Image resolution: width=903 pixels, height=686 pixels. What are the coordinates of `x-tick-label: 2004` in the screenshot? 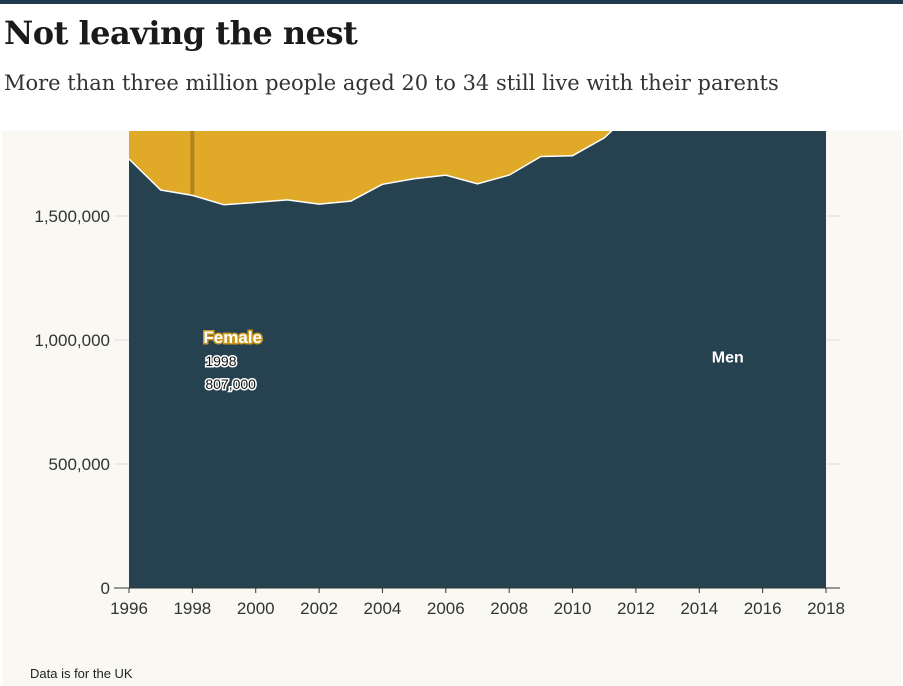 It's located at (383, 608).